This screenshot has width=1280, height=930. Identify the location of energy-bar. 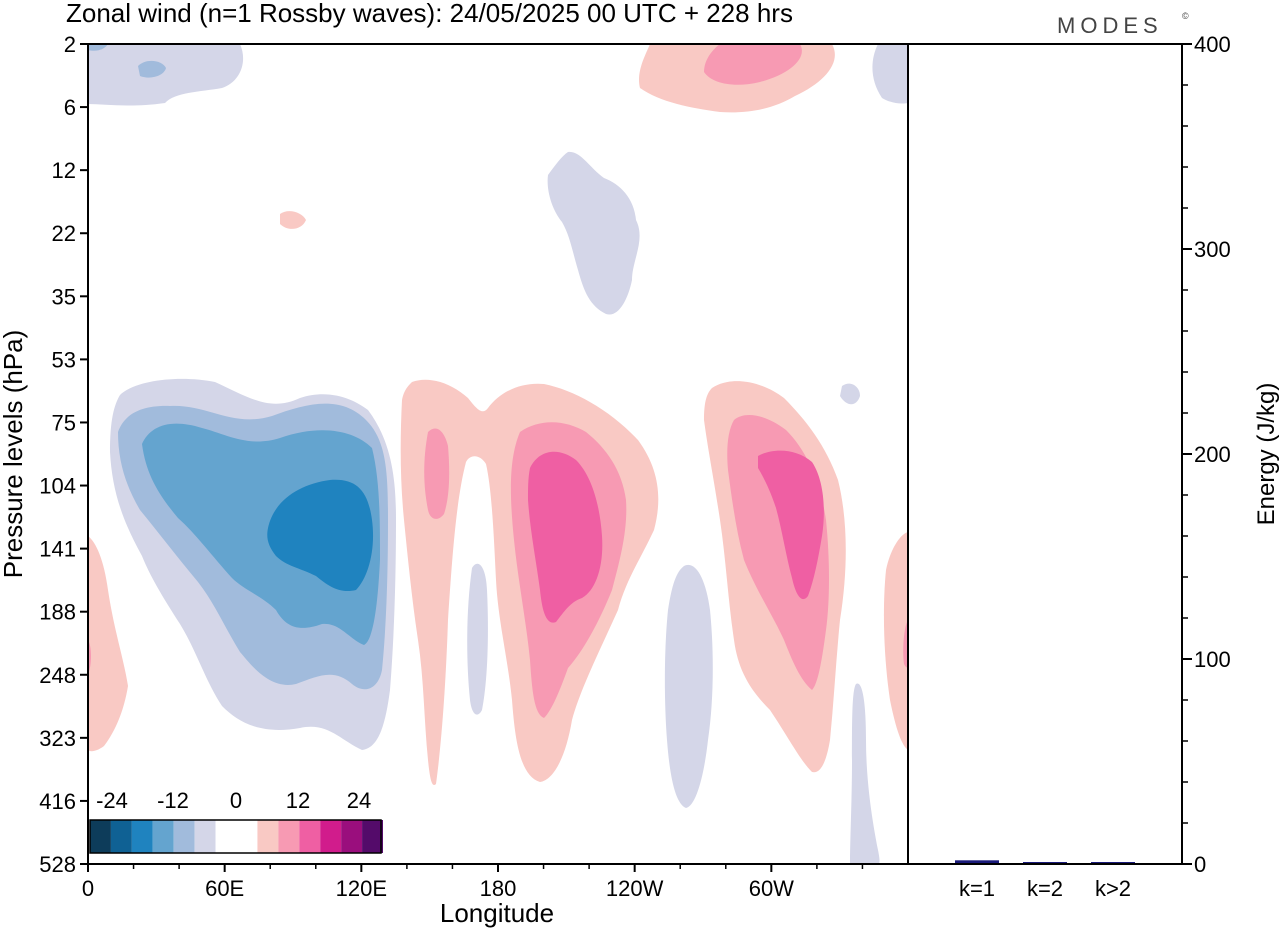
(977, 862).